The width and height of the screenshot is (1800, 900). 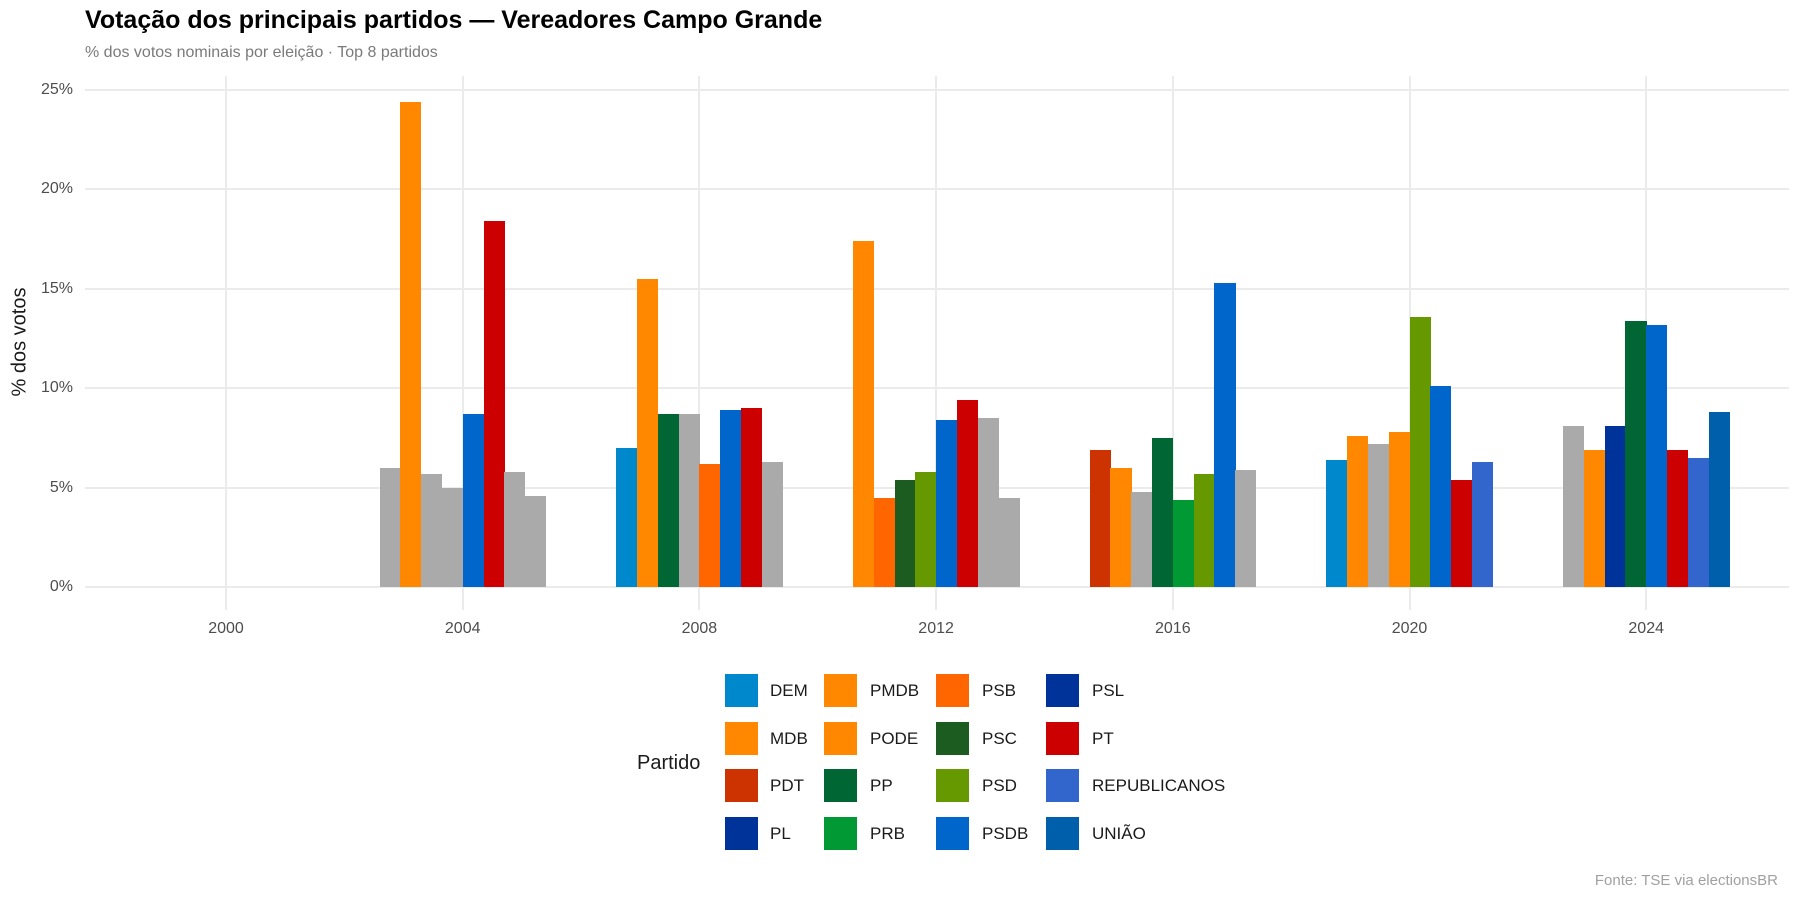 I want to click on legend-label: MDB, so click(x=789, y=738).